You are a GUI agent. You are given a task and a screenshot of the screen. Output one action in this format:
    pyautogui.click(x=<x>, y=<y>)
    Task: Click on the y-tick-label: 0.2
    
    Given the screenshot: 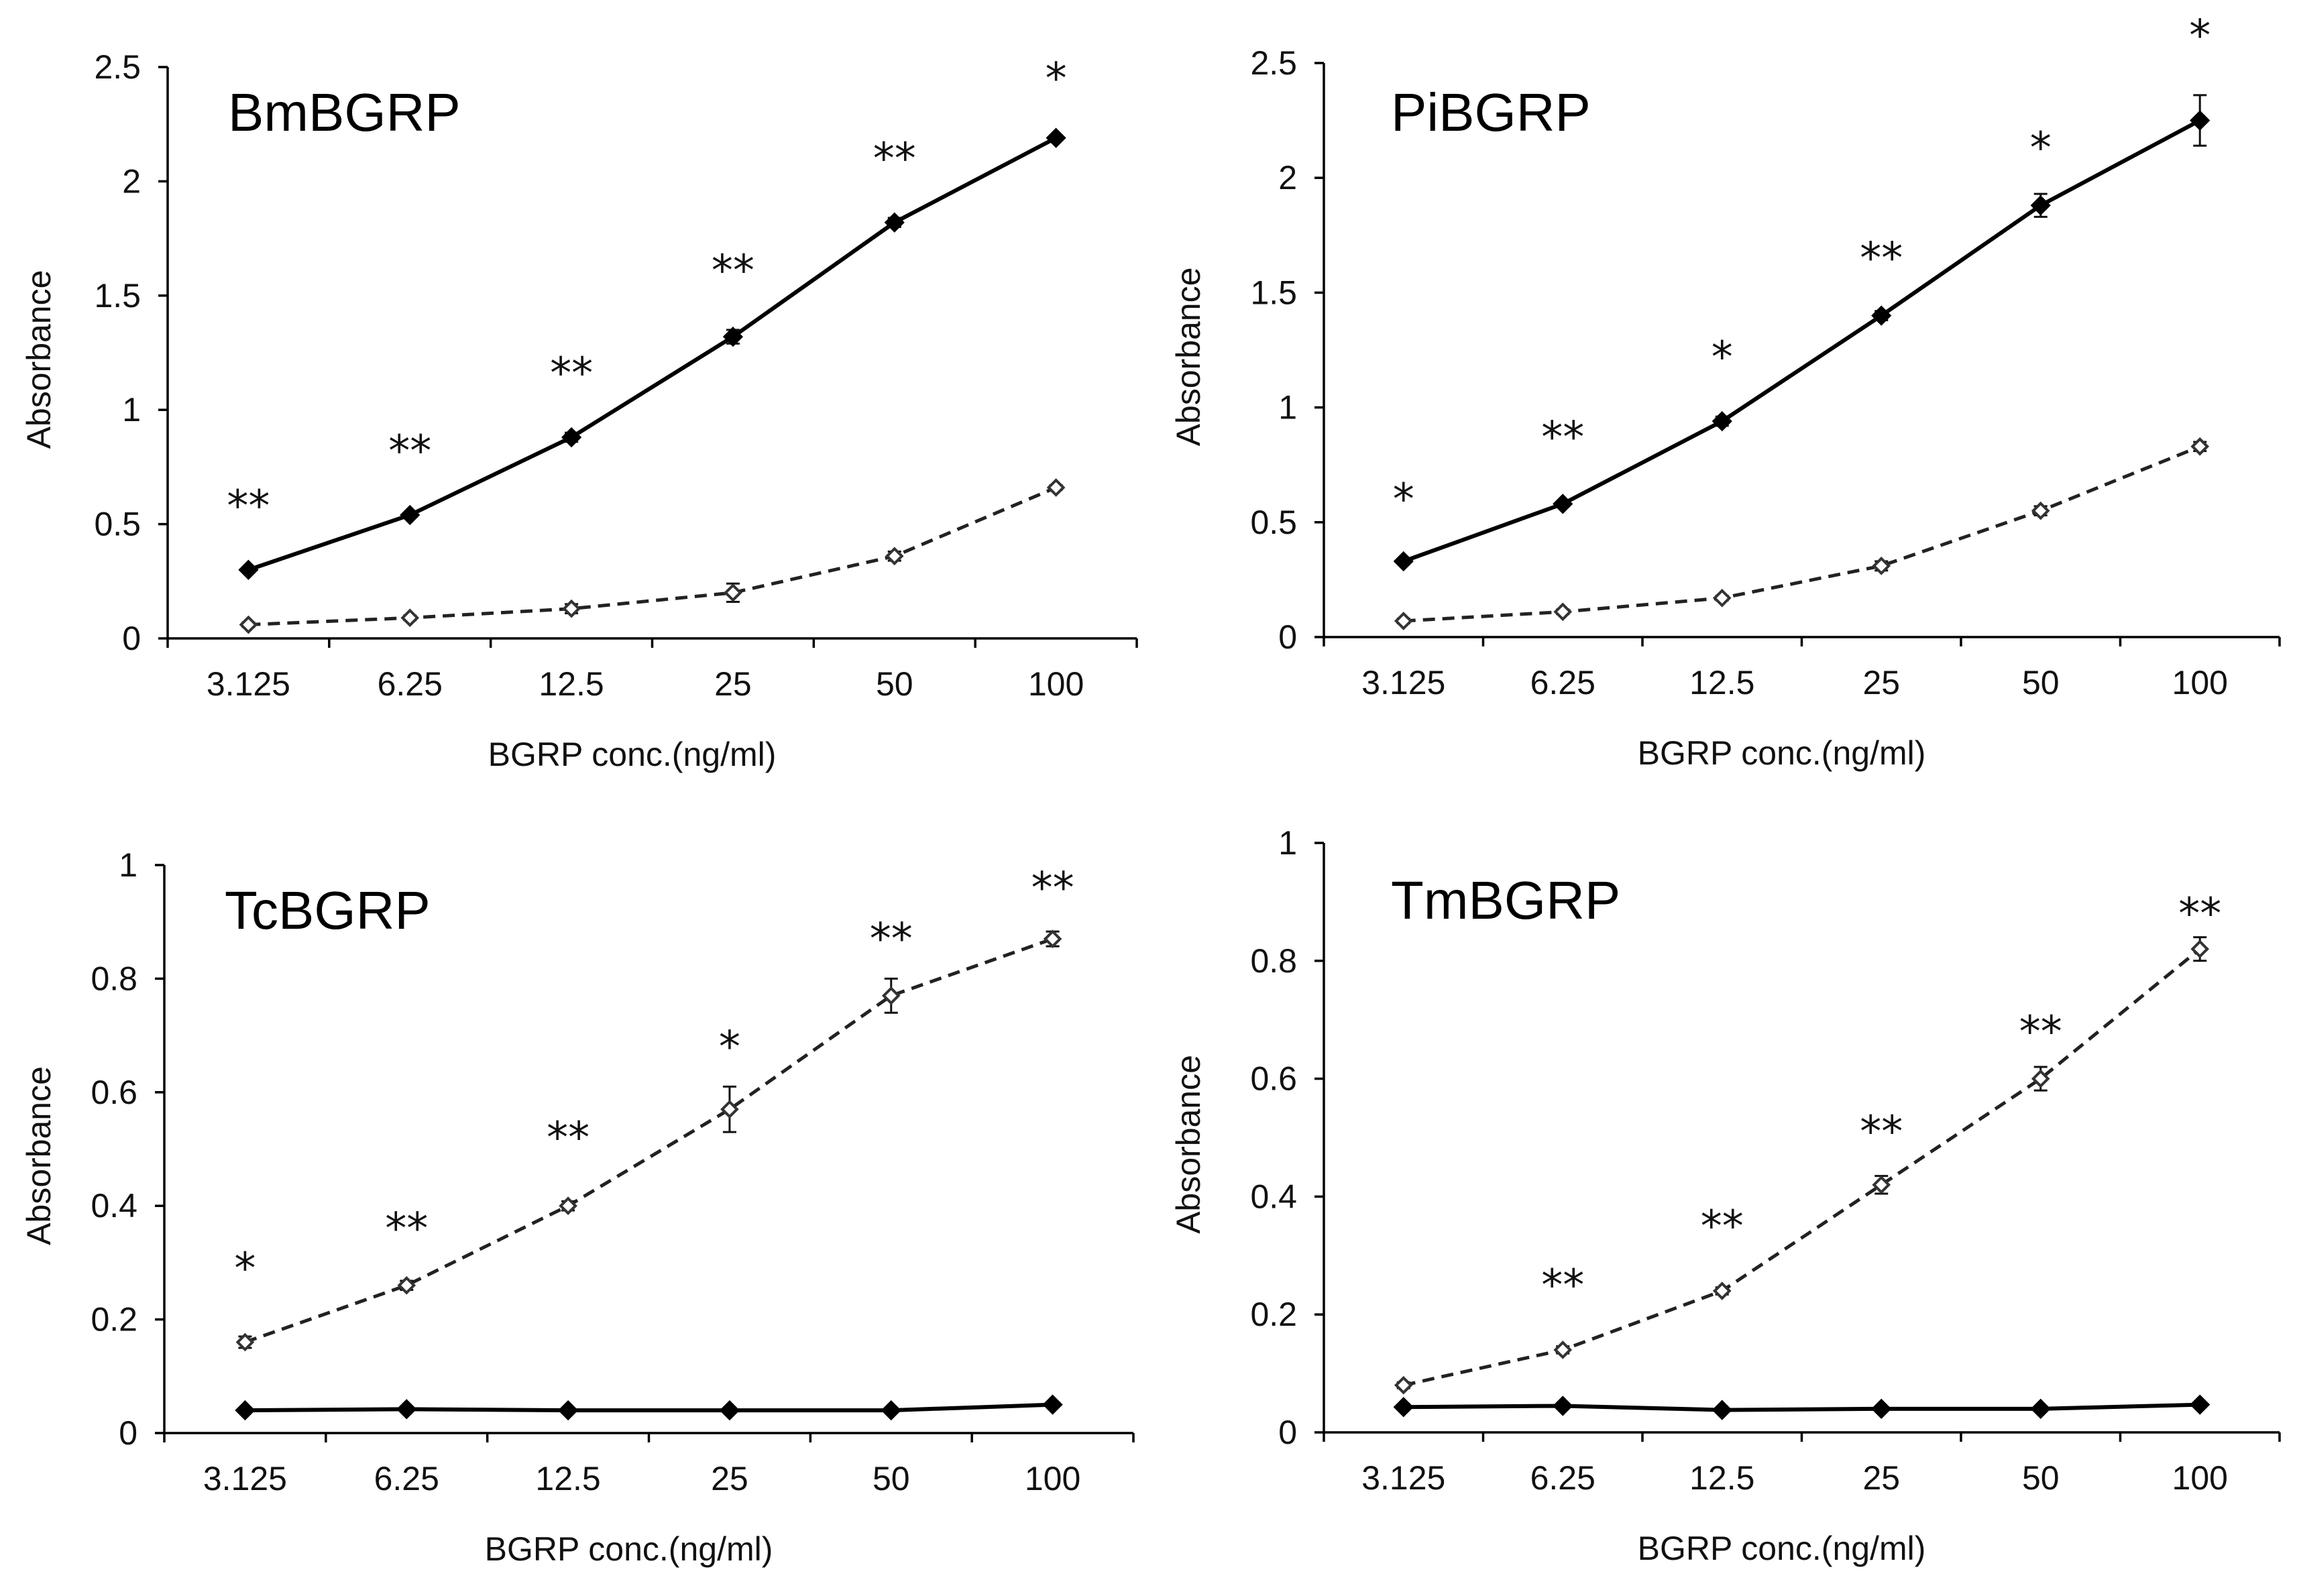 What is the action you would take?
    pyautogui.click(x=1273, y=1314)
    